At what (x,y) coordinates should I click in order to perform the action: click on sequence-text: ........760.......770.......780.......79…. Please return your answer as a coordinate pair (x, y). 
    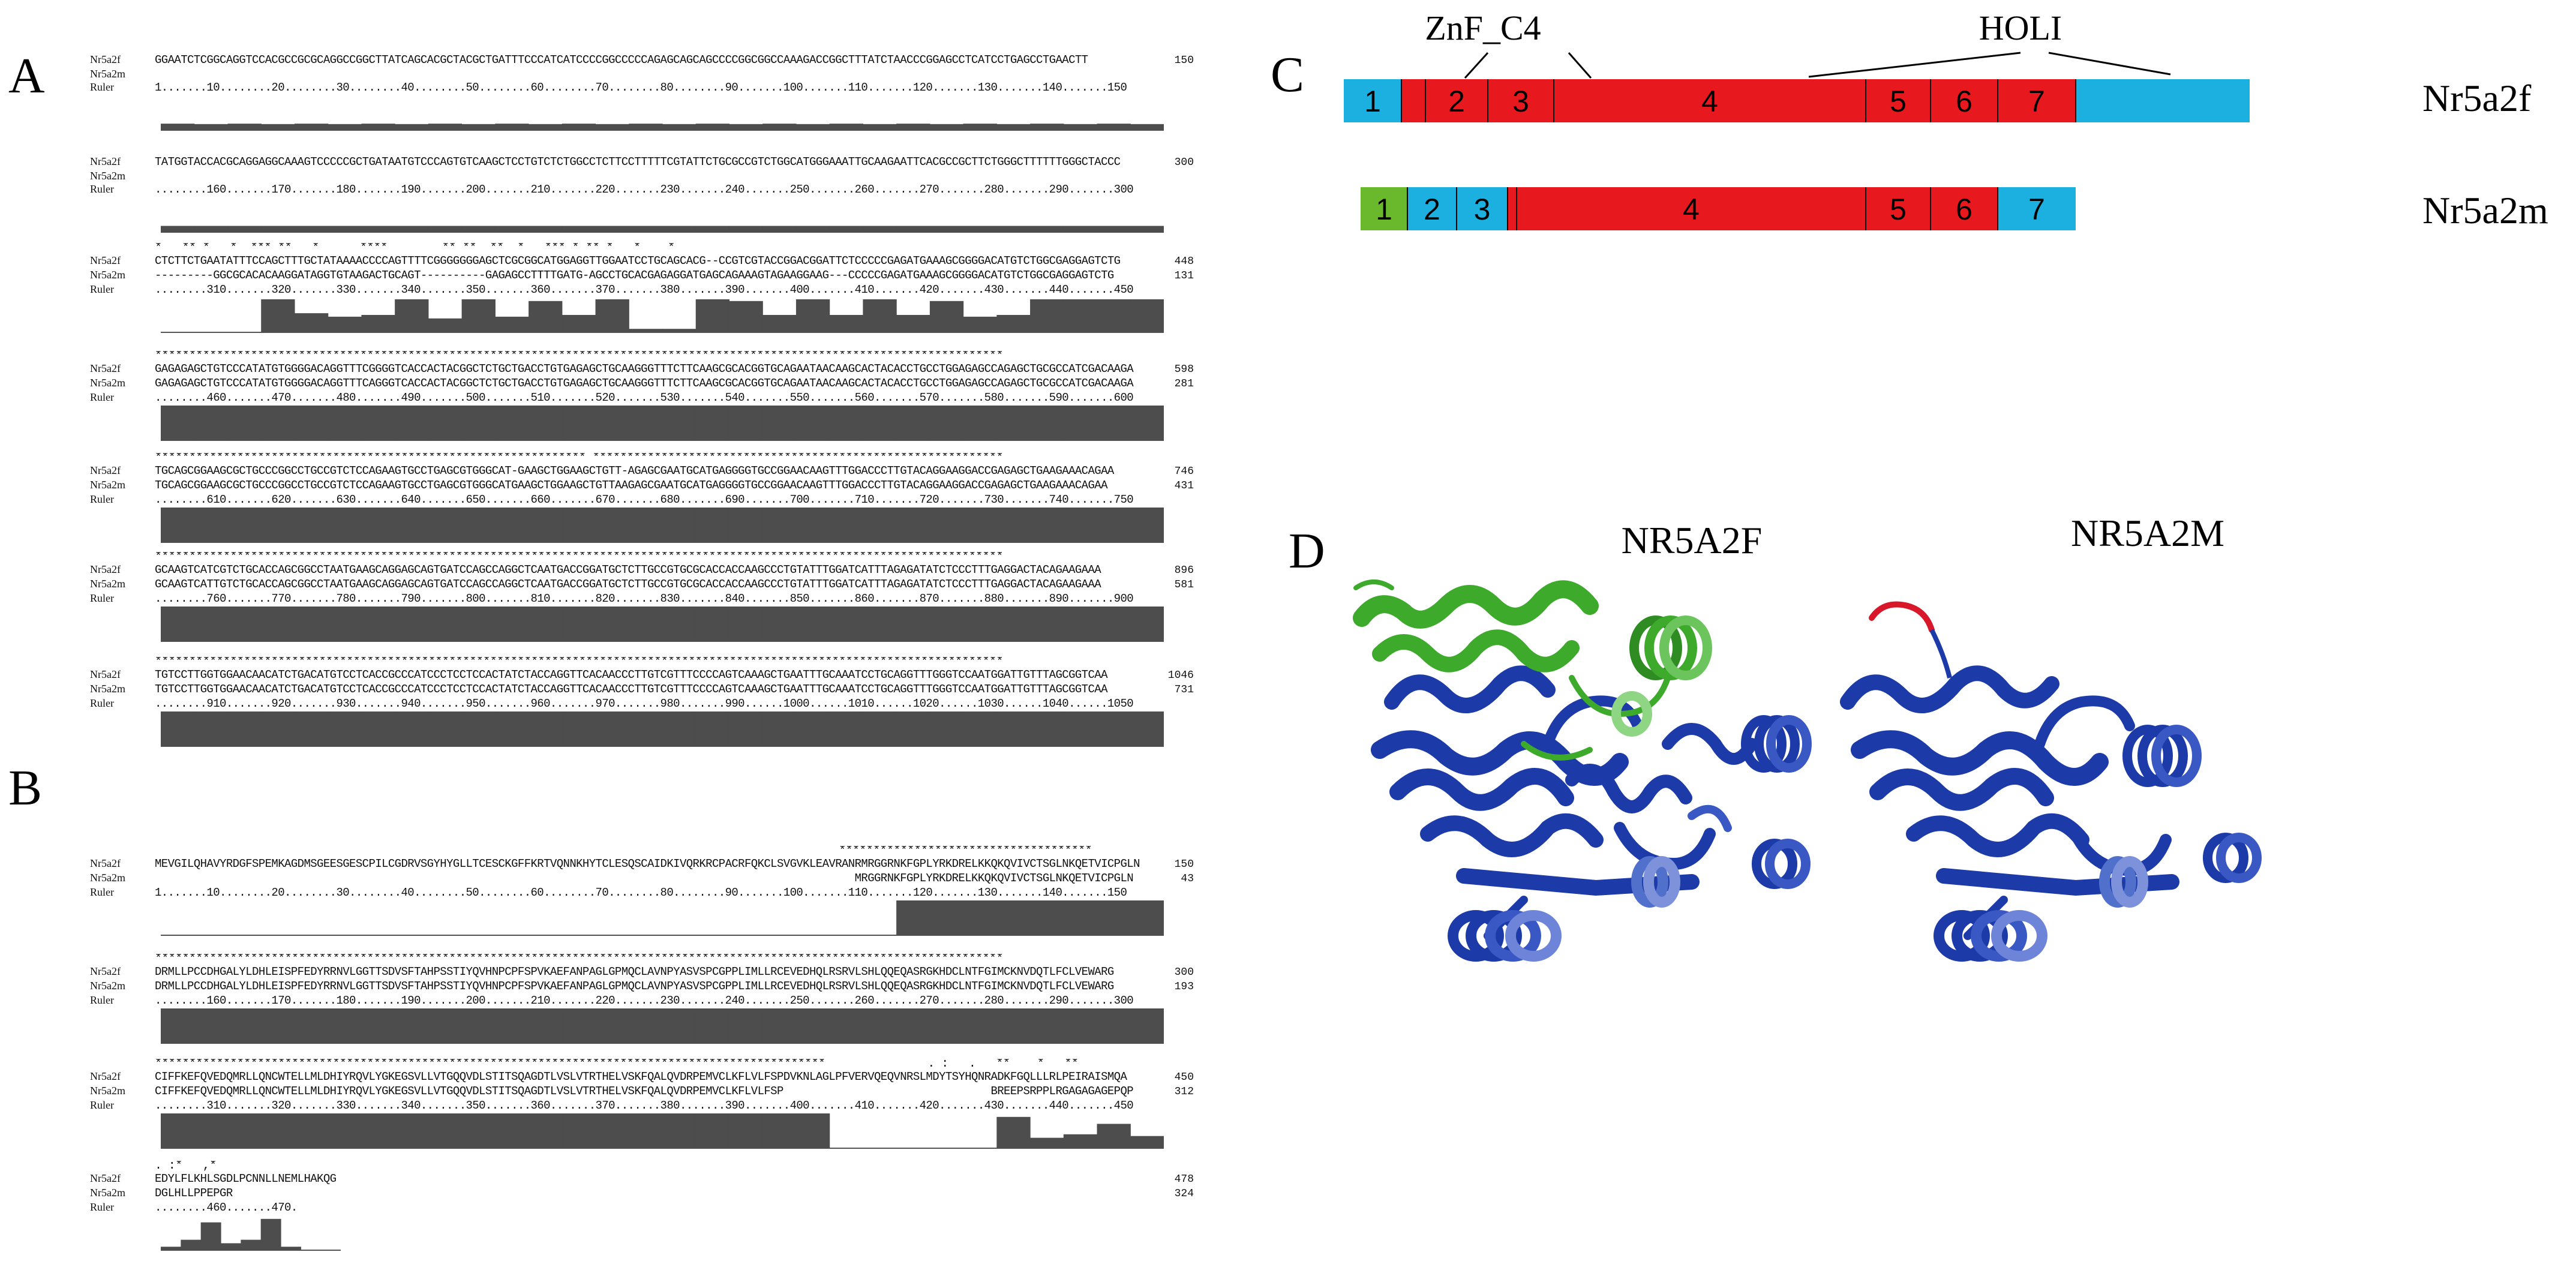
    Looking at the image, I should click on (645, 598).